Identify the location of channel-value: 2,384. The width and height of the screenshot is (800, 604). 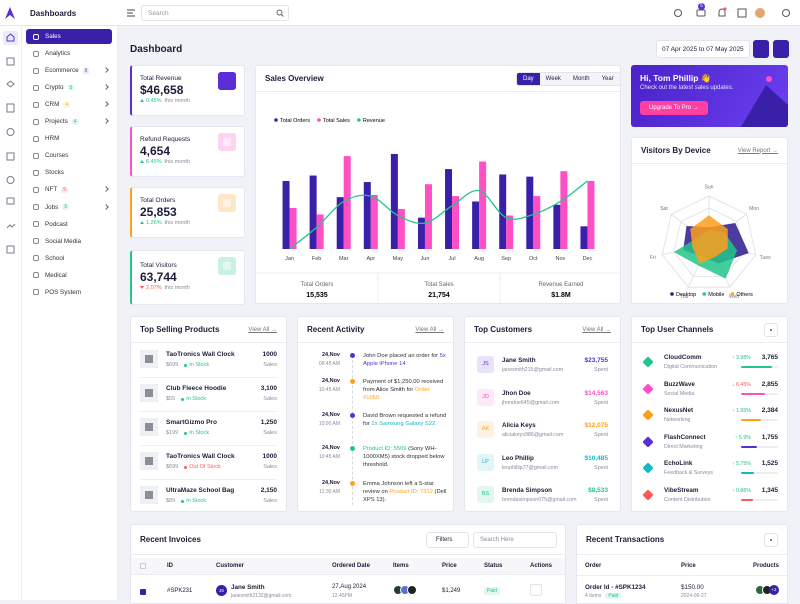
(769, 411).